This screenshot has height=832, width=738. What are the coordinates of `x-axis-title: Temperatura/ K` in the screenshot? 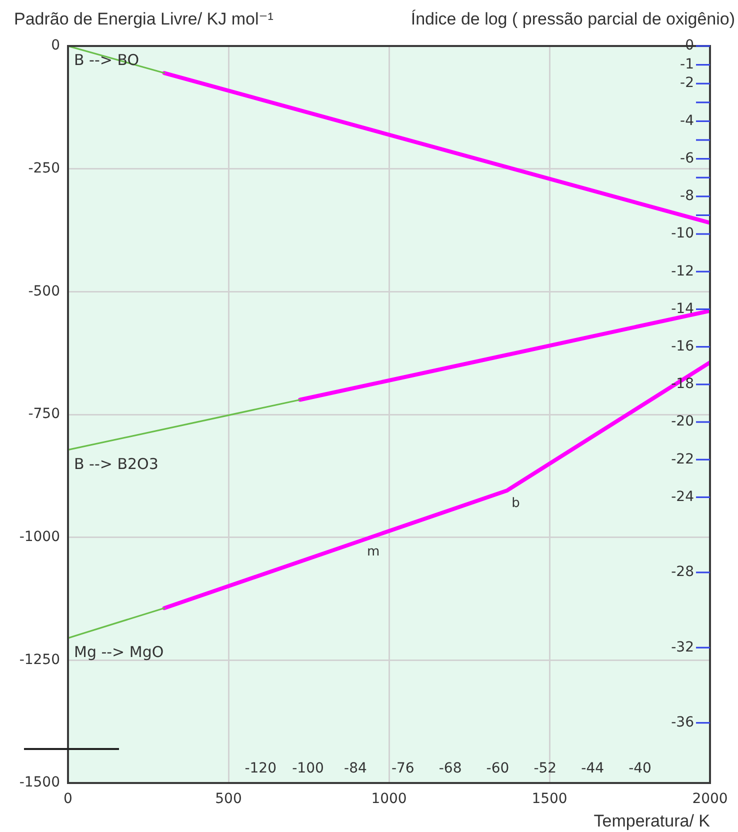 It's located at (652, 821).